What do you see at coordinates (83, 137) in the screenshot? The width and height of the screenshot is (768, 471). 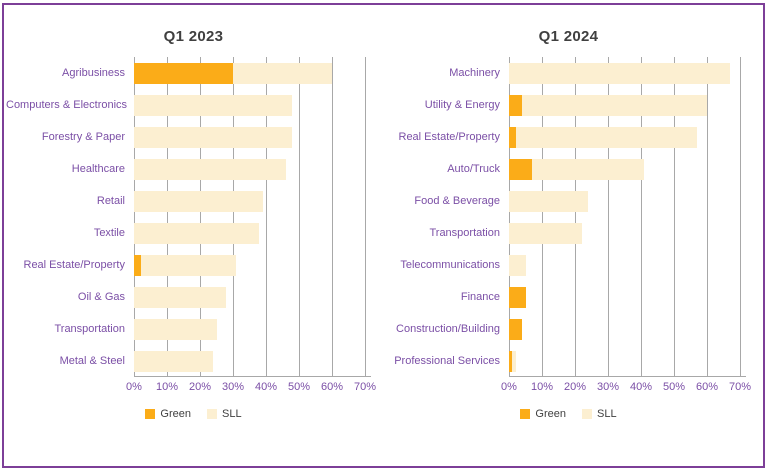 I see `category-label: Forestry & Paper` at bounding box center [83, 137].